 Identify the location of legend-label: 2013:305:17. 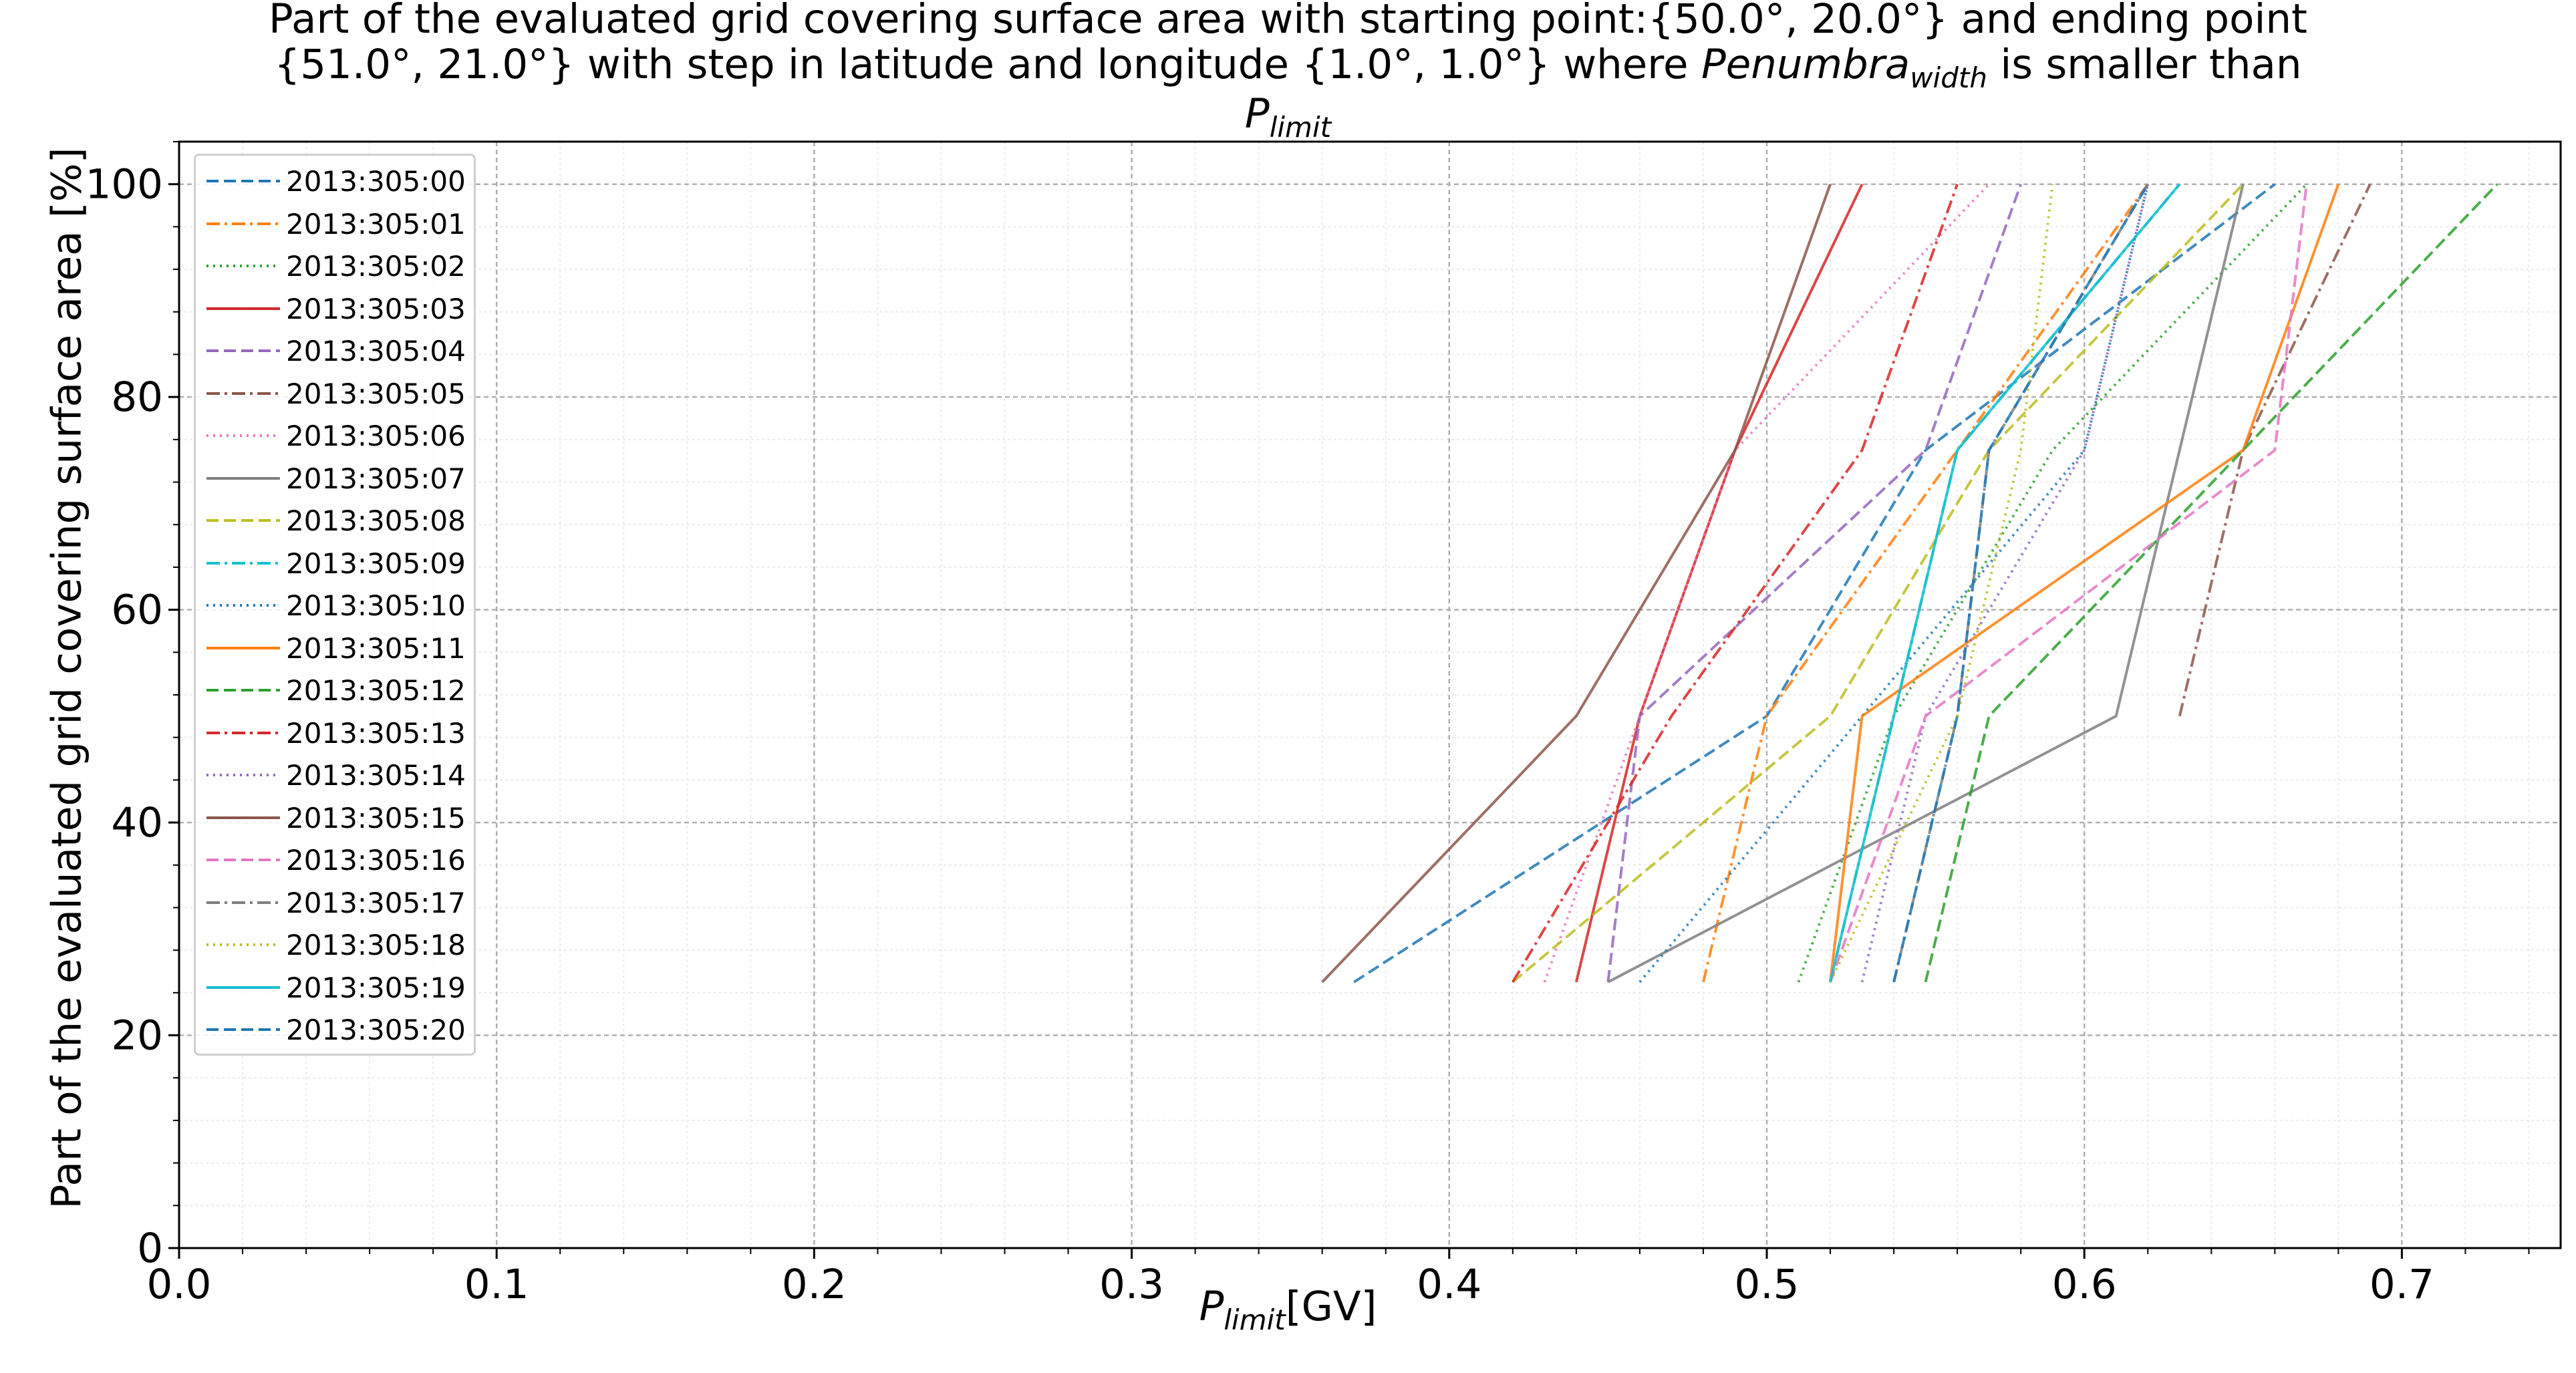
(376, 902).